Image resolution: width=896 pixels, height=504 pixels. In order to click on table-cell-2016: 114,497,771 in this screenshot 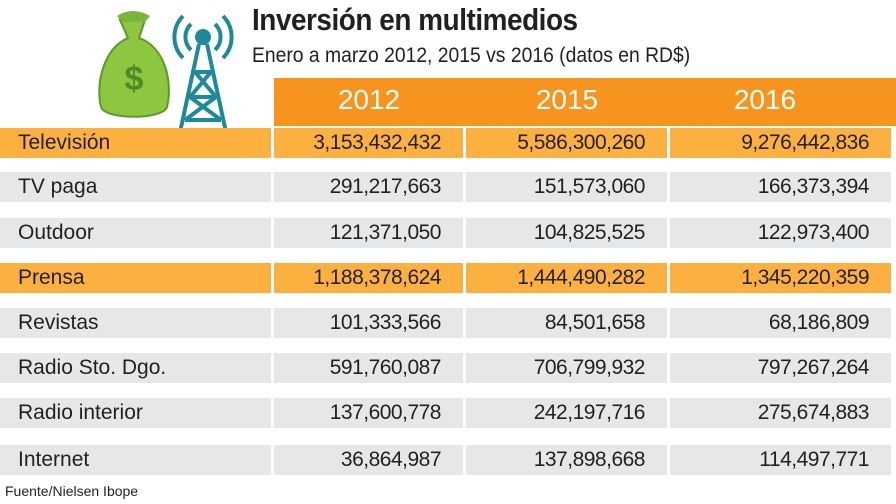, I will do `click(780, 460)`.